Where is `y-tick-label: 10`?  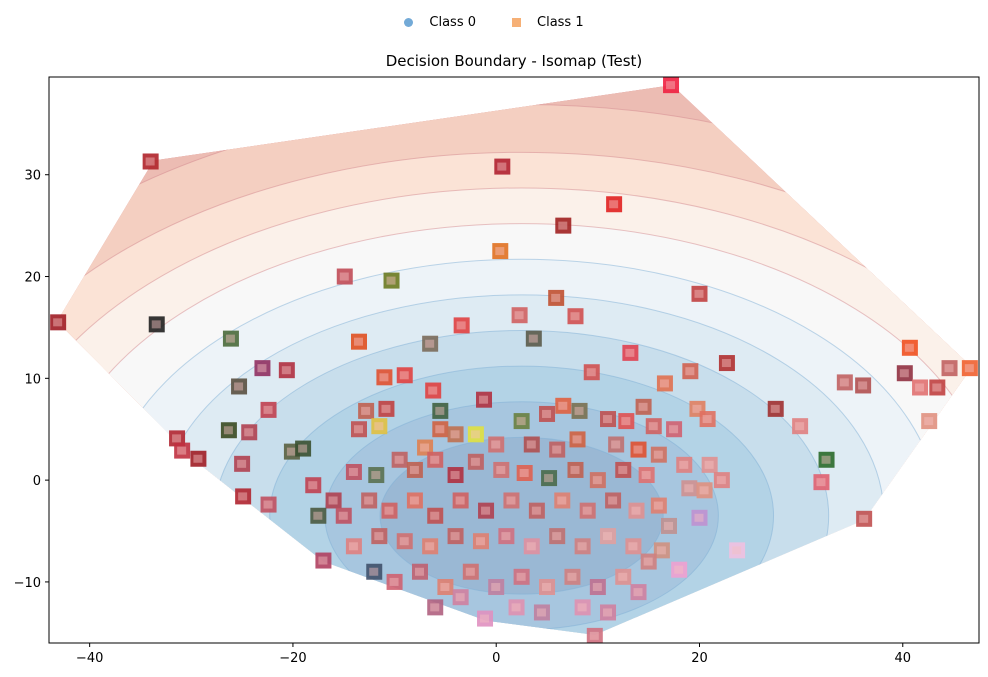 y-tick-label: 10 is located at coordinates (32, 379).